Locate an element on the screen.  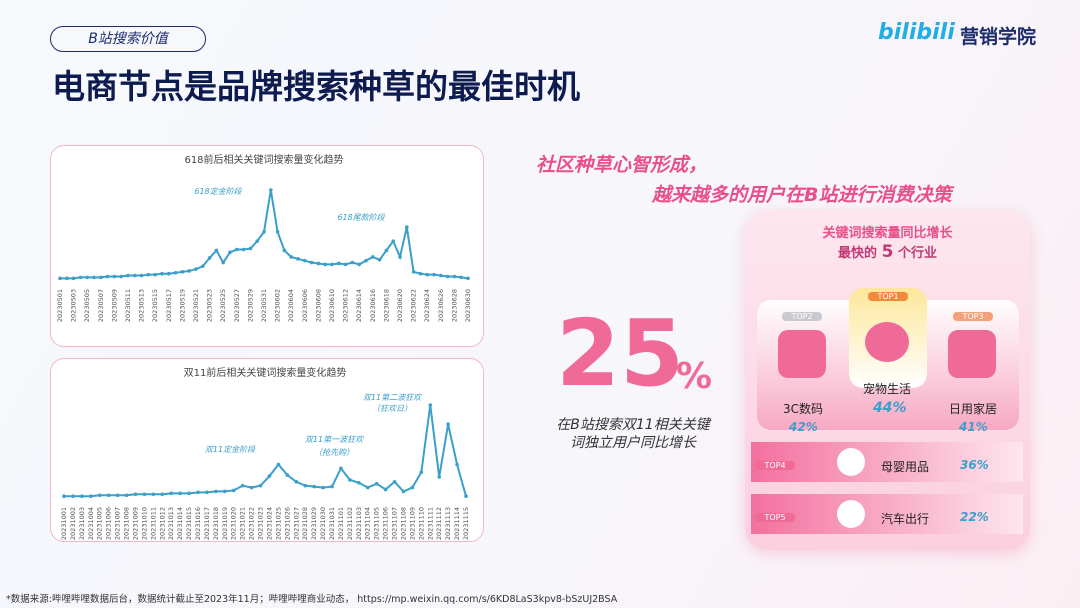
slogan: 社区种草心智形成， is located at coordinates (622, 165).